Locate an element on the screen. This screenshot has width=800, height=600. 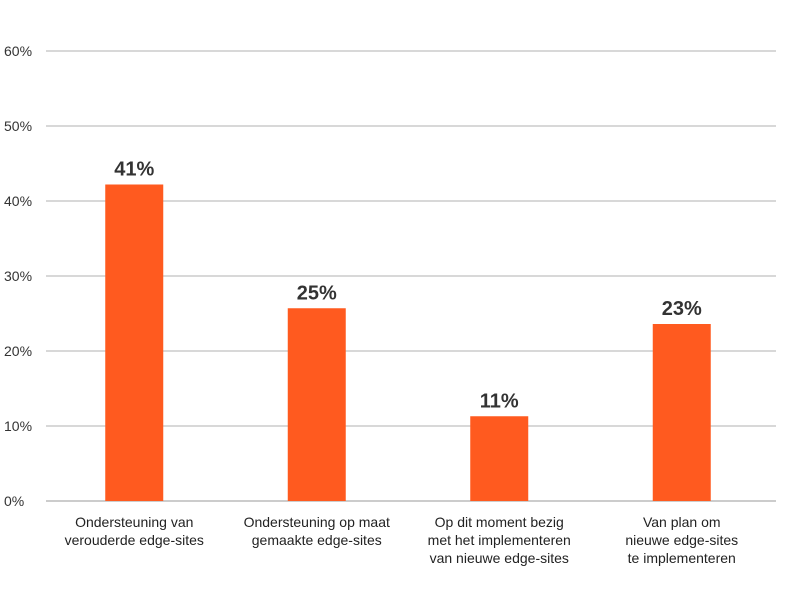
data-label: 23% is located at coordinates (682, 309).